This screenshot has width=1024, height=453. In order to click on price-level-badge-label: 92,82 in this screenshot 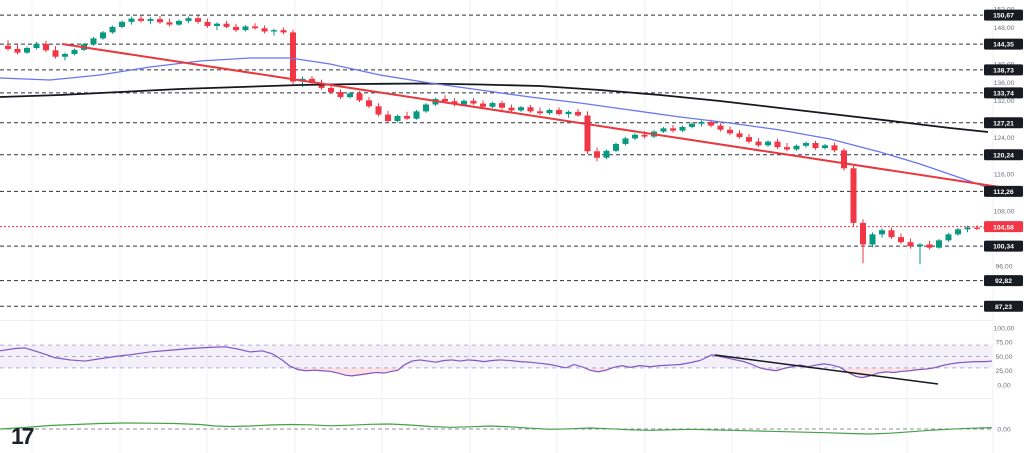, I will do `click(1003, 281)`.